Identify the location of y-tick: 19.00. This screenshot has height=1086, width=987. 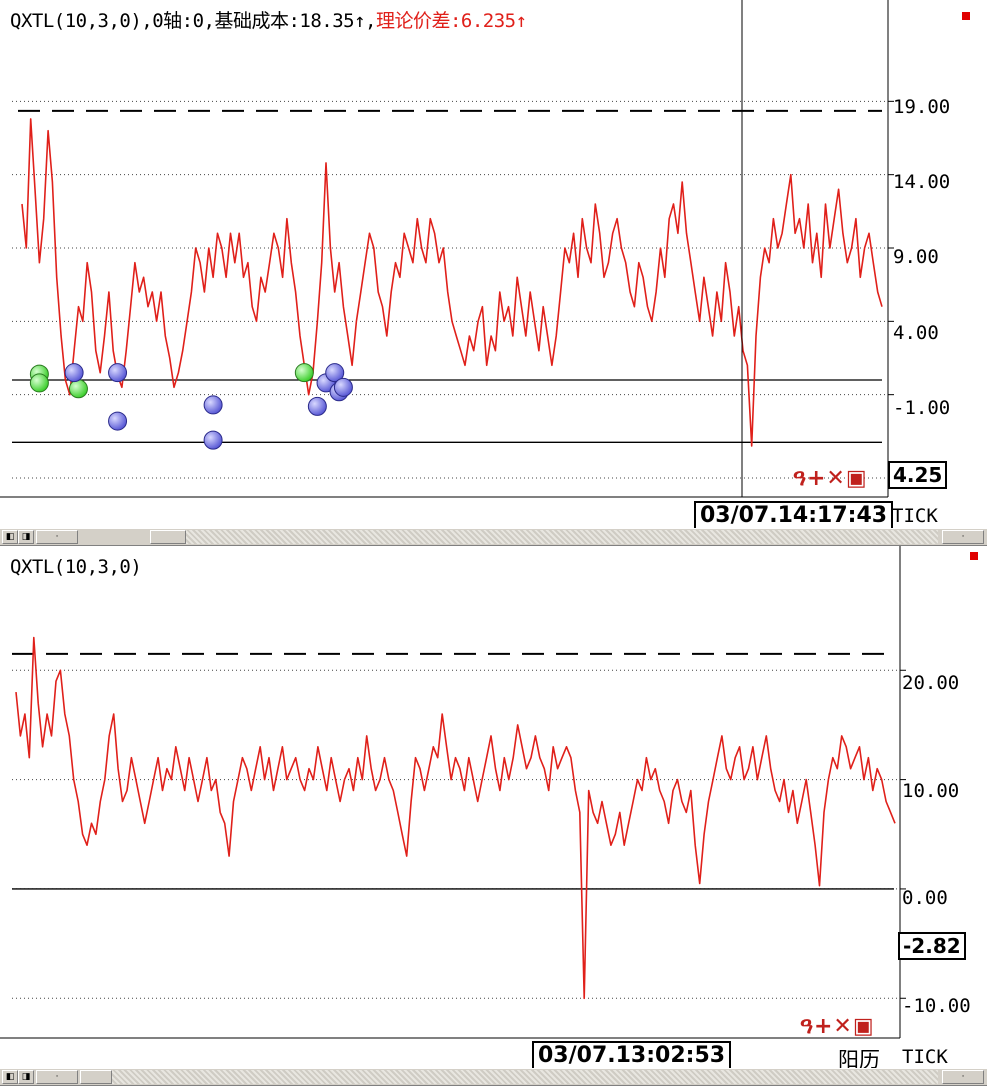
(922, 107).